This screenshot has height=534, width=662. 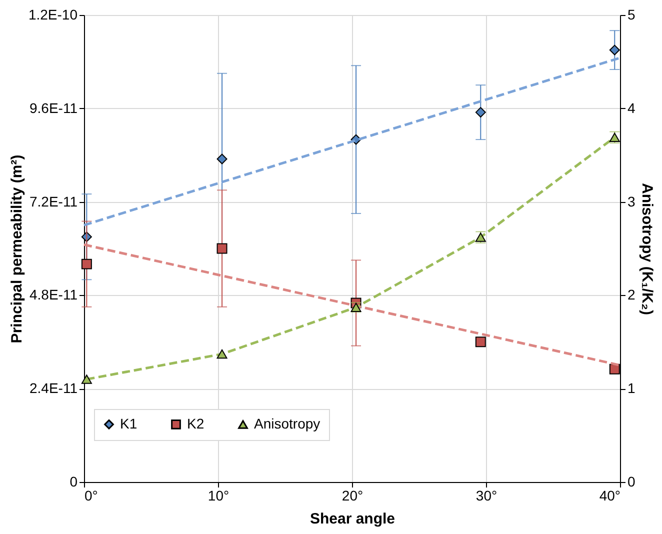 What do you see at coordinates (54, 294) in the screenshot?
I see `y-tick-label: 4.8E-11` at bounding box center [54, 294].